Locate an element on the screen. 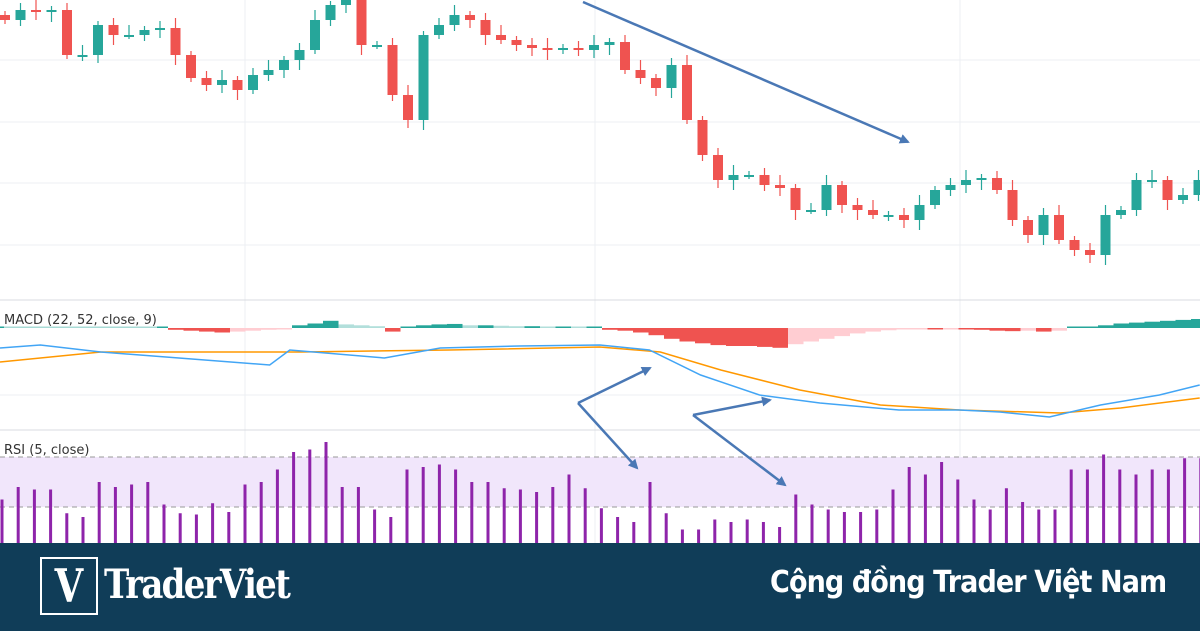 This screenshot has height=631, width=1200. trend-arrow is located at coordinates (746, 72).